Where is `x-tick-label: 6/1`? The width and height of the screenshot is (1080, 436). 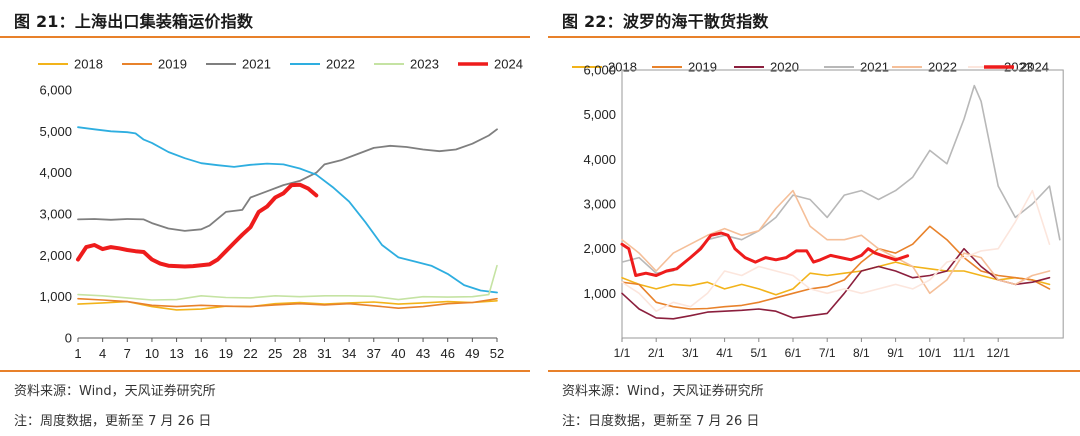 x-tick-label: 6/1 is located at coordinates (793, 353).